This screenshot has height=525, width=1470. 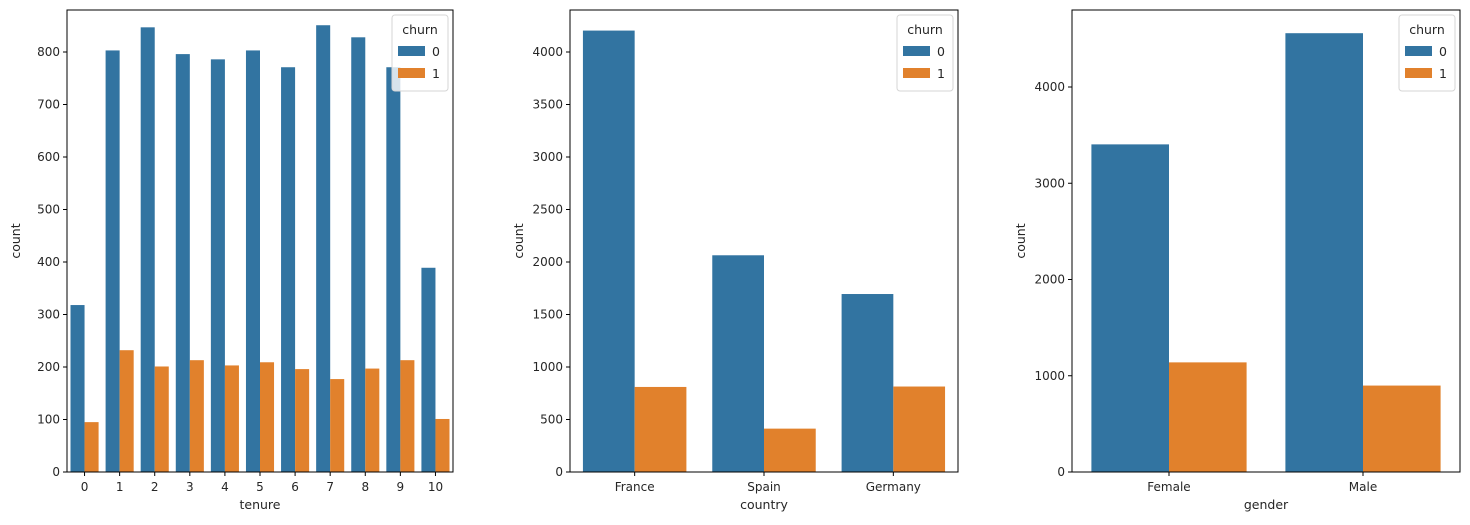 I want to click on y-tick-label: 600, so click(x=48, y=157).